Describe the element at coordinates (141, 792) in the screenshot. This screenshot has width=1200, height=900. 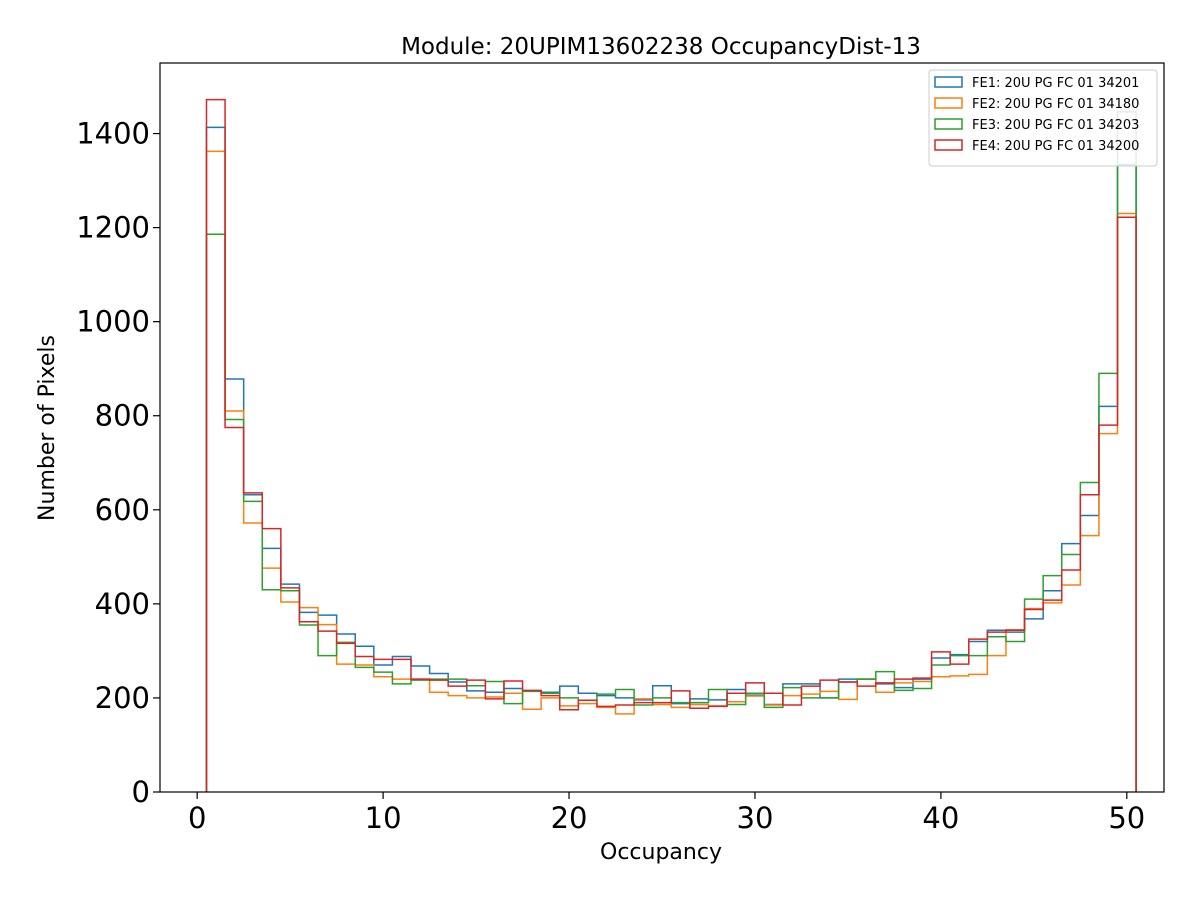
I see `y-tick-label: 0` at that location.